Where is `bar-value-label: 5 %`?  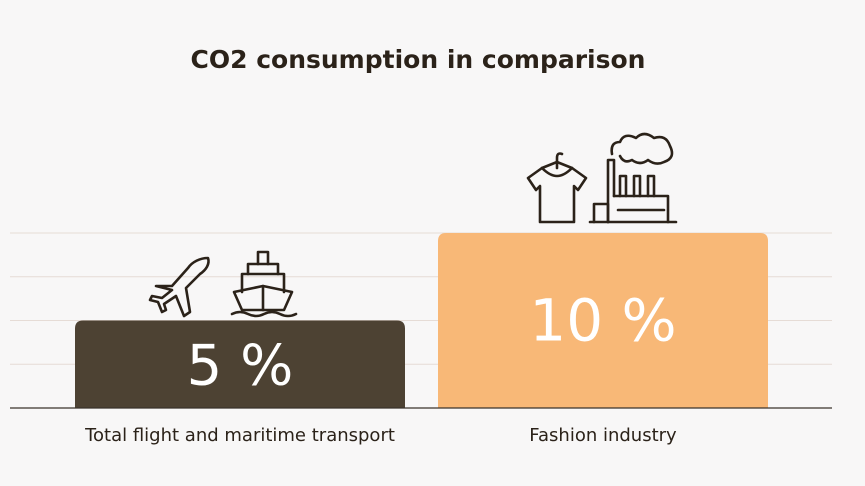 bar-value-label: 5 % is located at coordinates (240, 365).